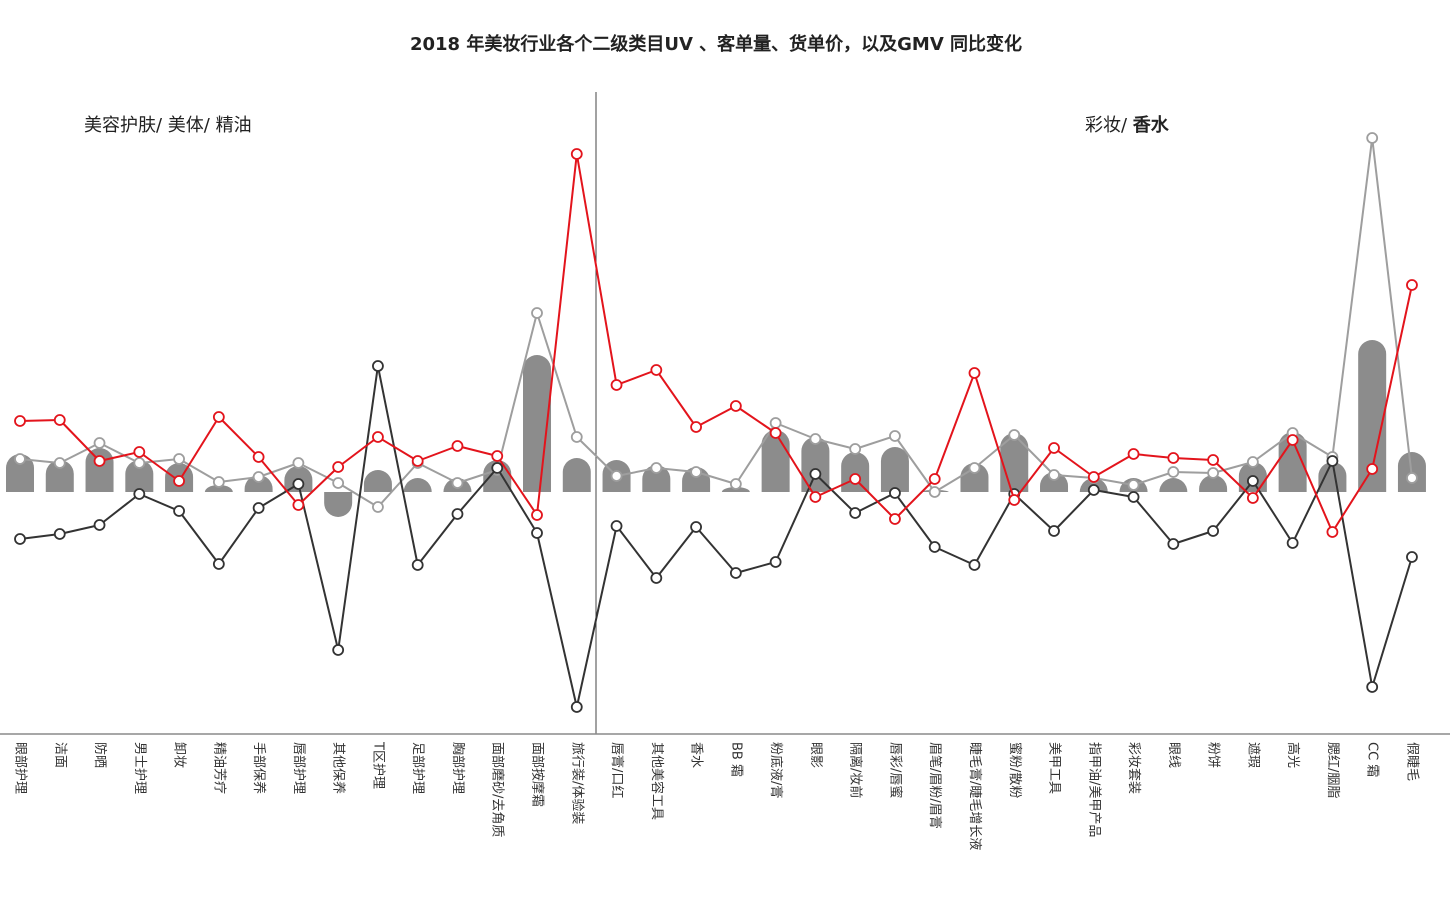 This screenshot has height=900, width=1450. I want to click on x-tick-label: 洁面, so click(59, 755).